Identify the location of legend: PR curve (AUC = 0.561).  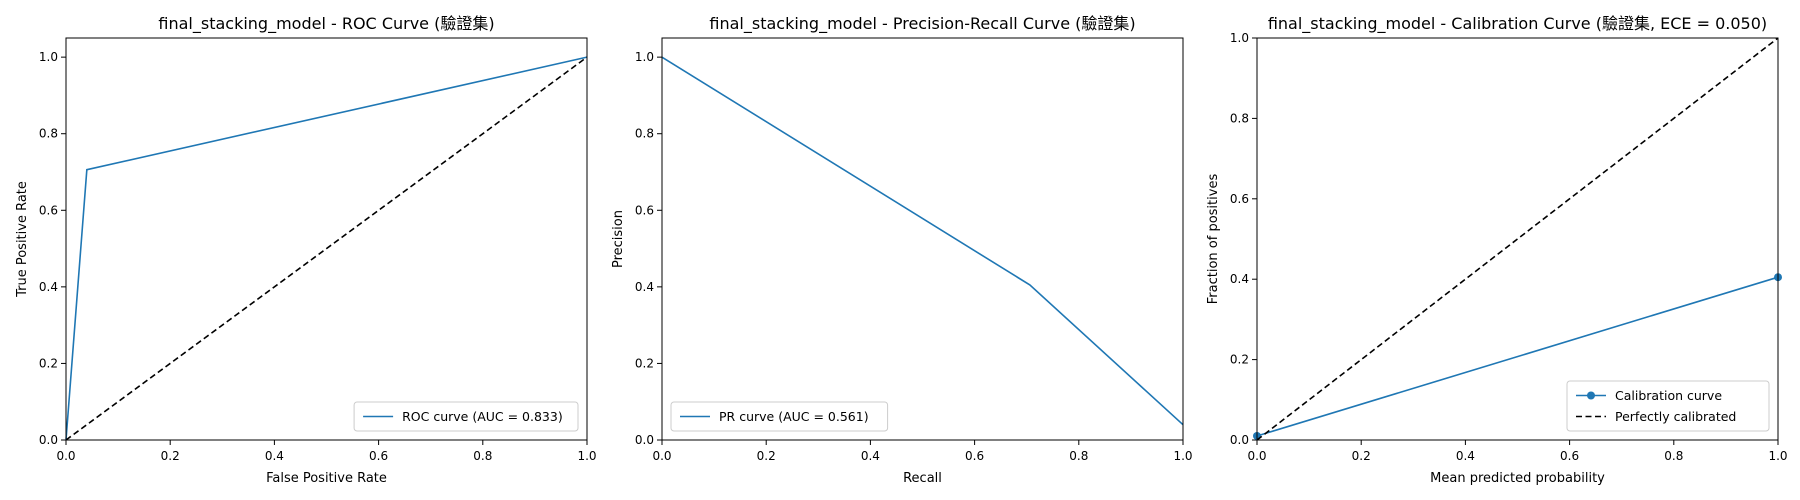
(779, 416).